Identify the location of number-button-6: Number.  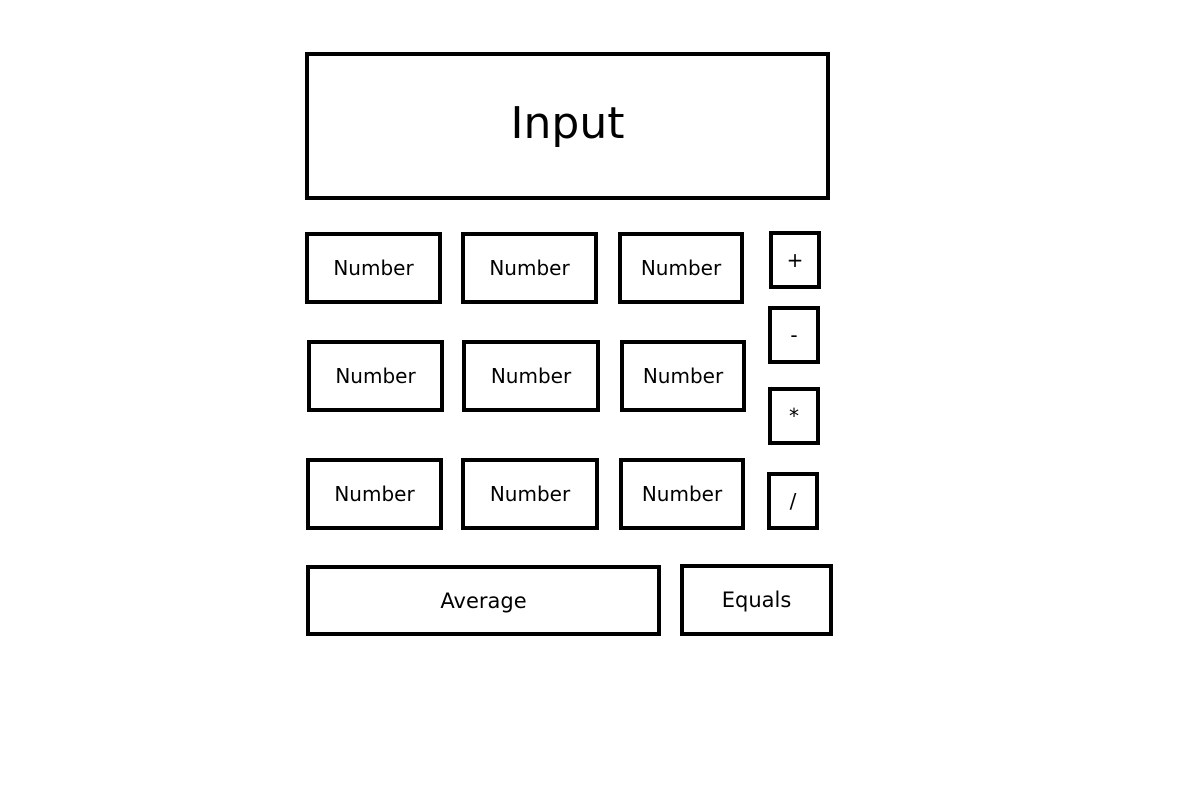
(683, 376).